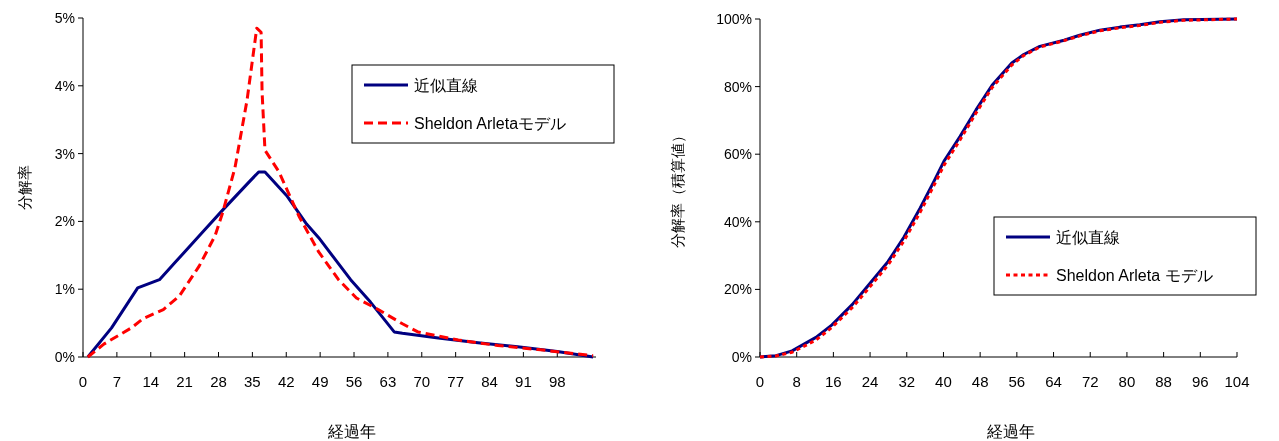 This screenshot has height=441, width=1279. I want to click on y-tick-label: 5%, so click(64, 18).